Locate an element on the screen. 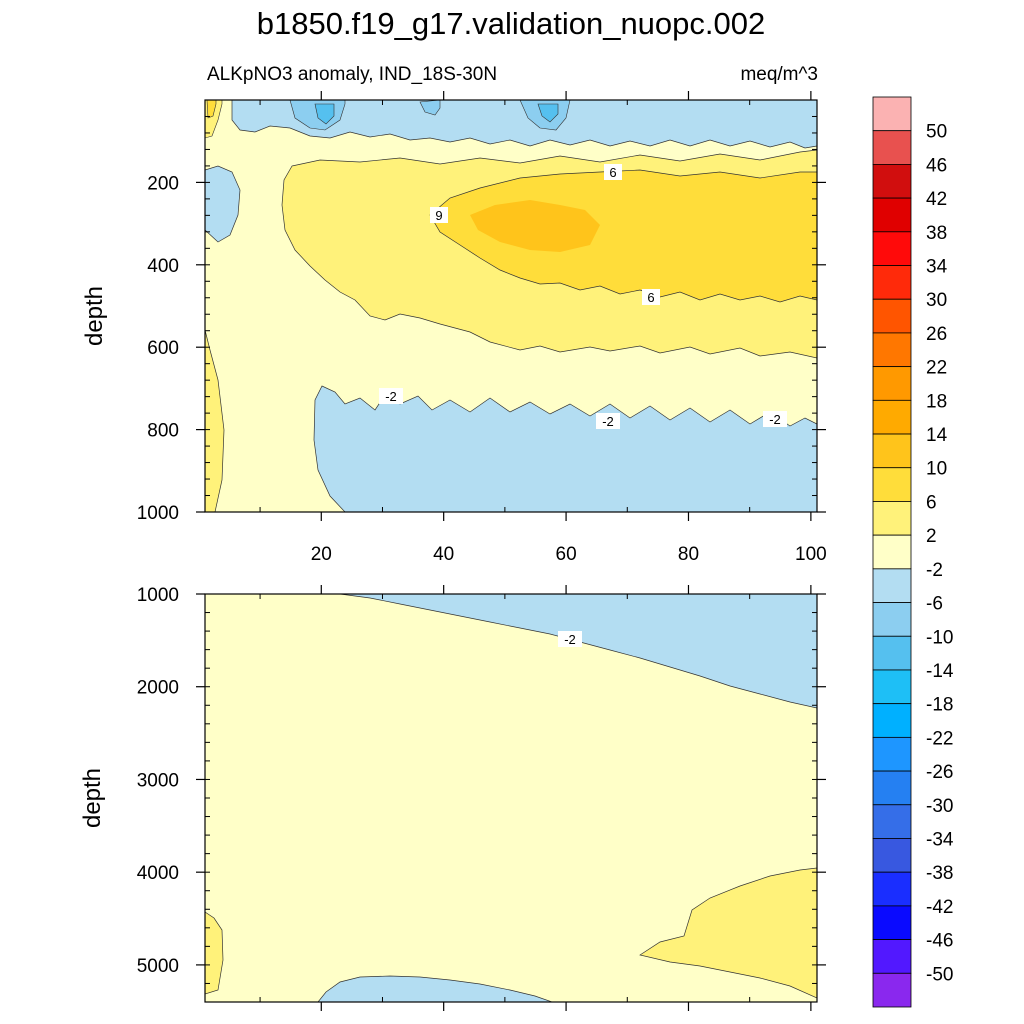 The image size is (1024, 1024). band-neg10-a is located at coordinates (324, 114).